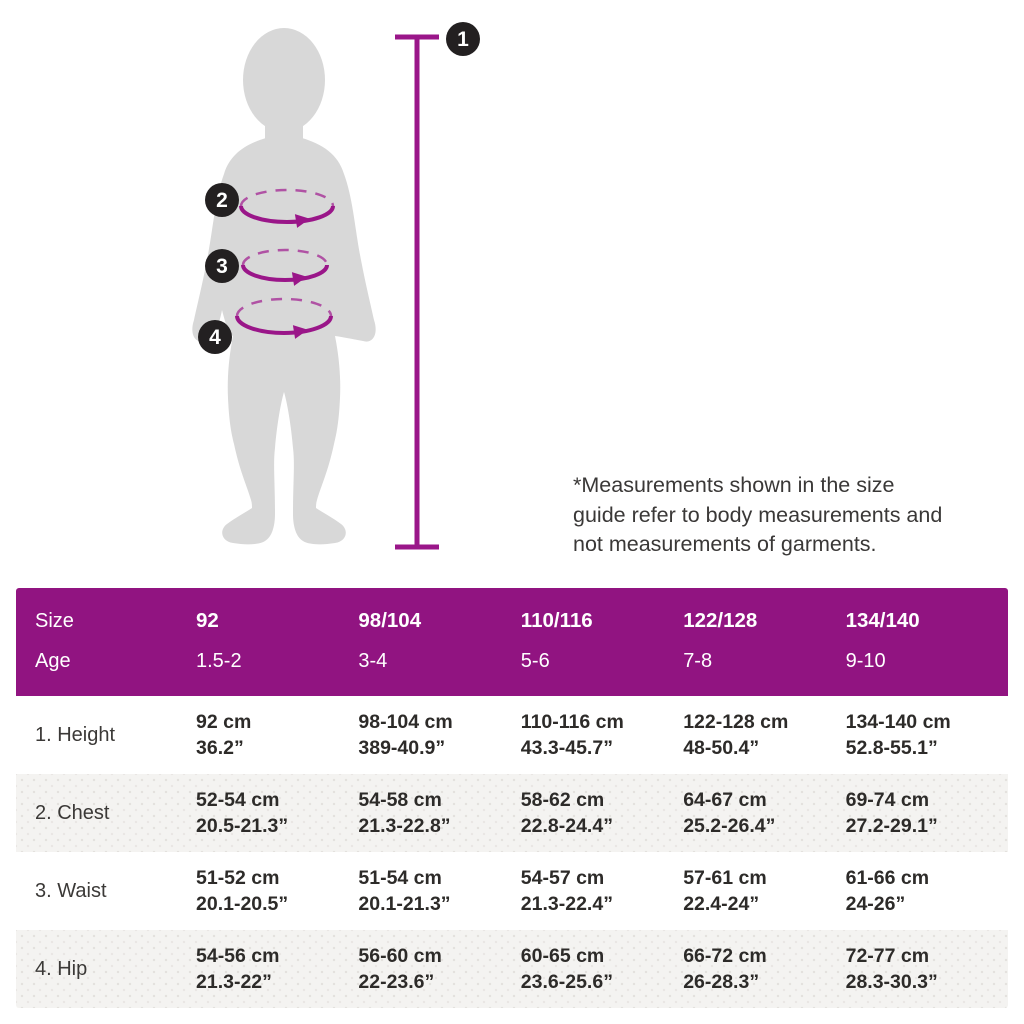  What do you see at coordinates (602, 969) in the screenshot?
I see `hip-cell-3: 60-65 cm 23.6-25.6”` at bounding box center [602, 969].